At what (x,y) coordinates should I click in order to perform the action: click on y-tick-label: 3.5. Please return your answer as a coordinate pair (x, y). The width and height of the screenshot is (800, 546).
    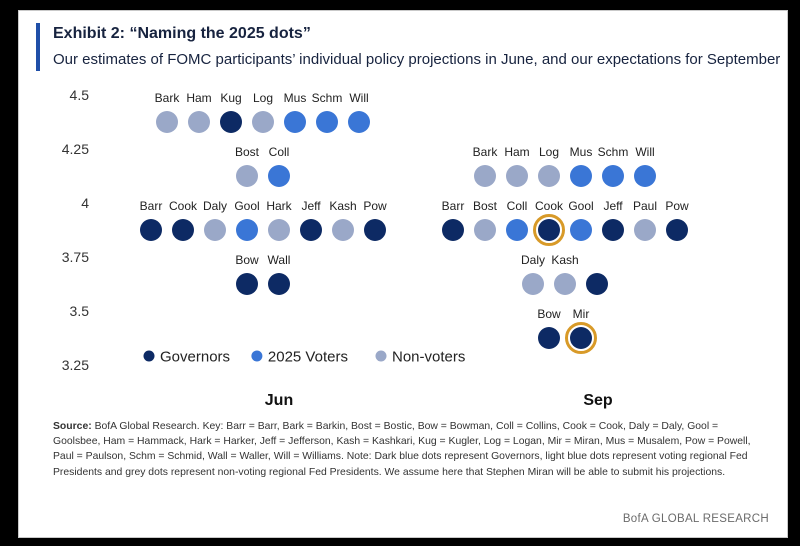
    Looking at the image, I should click on (80, 311).